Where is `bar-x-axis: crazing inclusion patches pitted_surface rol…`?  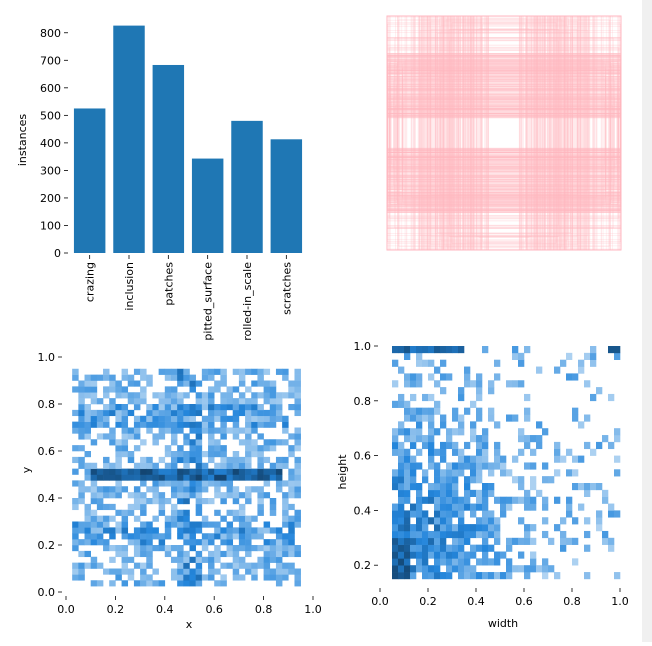
bar-x-axis: crazing inclusion patches pitted_surface rol… is located at coordinates (188, 298).